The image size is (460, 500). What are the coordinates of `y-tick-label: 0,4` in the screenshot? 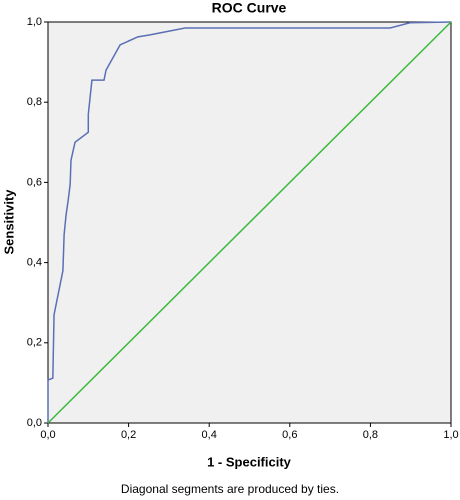 It's located at (34, 263).